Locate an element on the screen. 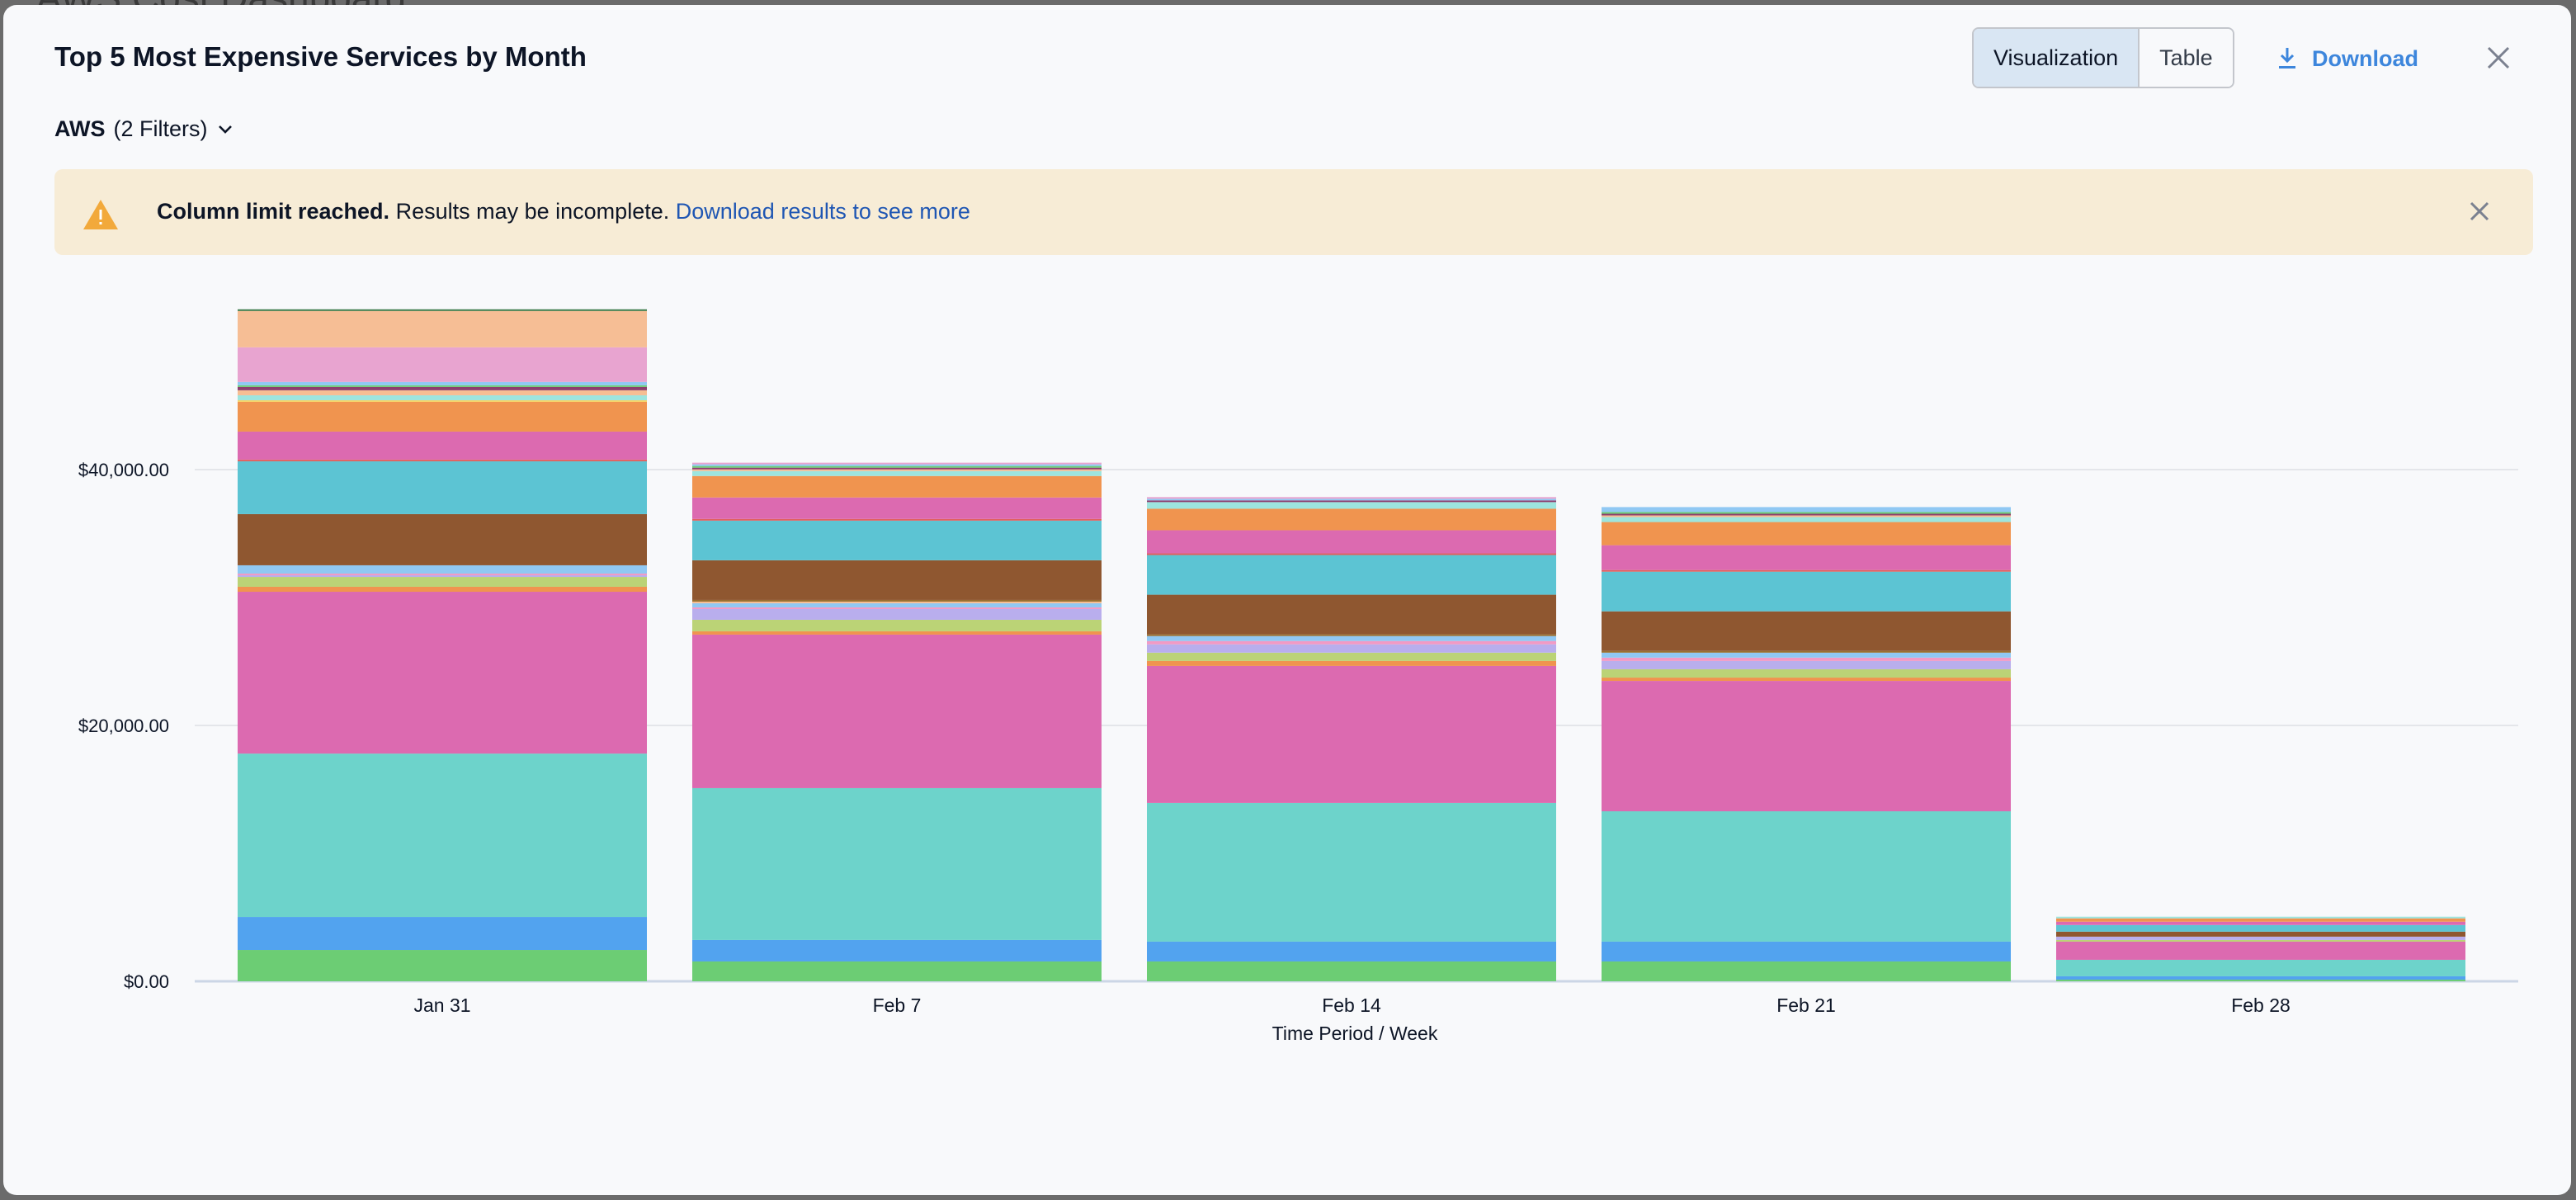 The width and height of the screenshot is (2576, 1200). filters-dropdown: AWS (2 Filters) is located at coordinates (144, 129).